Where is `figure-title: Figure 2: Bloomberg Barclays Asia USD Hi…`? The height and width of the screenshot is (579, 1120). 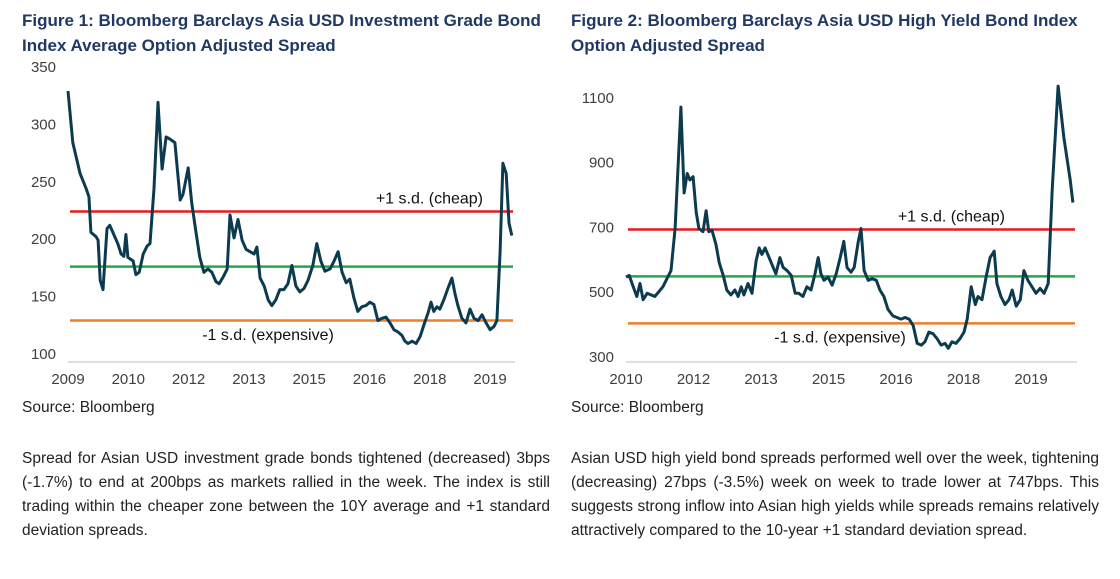 figure-title: Figure 2: Bloomberg Barclays Asia USD Hi… is located at coordinates (824, 33).